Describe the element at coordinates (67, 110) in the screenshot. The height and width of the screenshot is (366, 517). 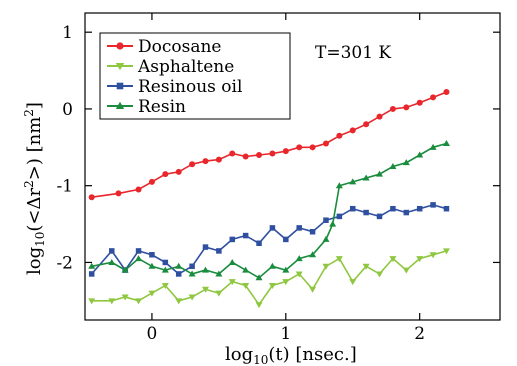
I see `y-tick-label: 0` at that location.